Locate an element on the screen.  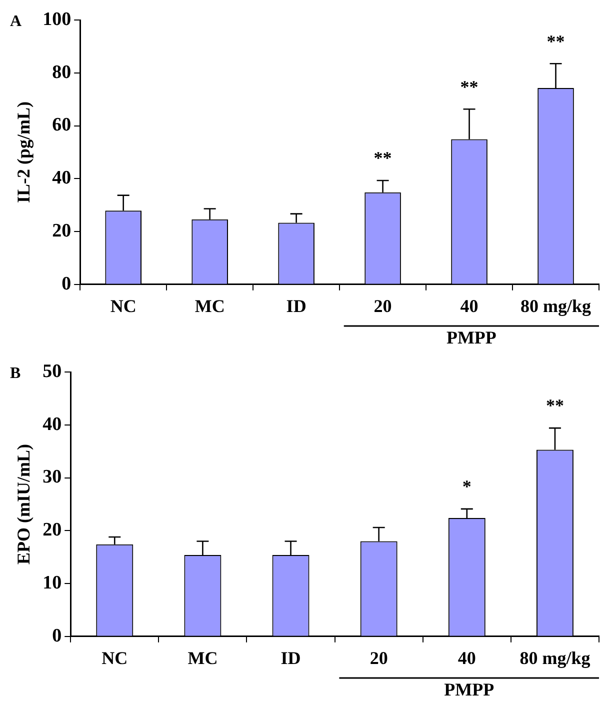
y-tick-label: 60 is located at coordinates (62, 125).